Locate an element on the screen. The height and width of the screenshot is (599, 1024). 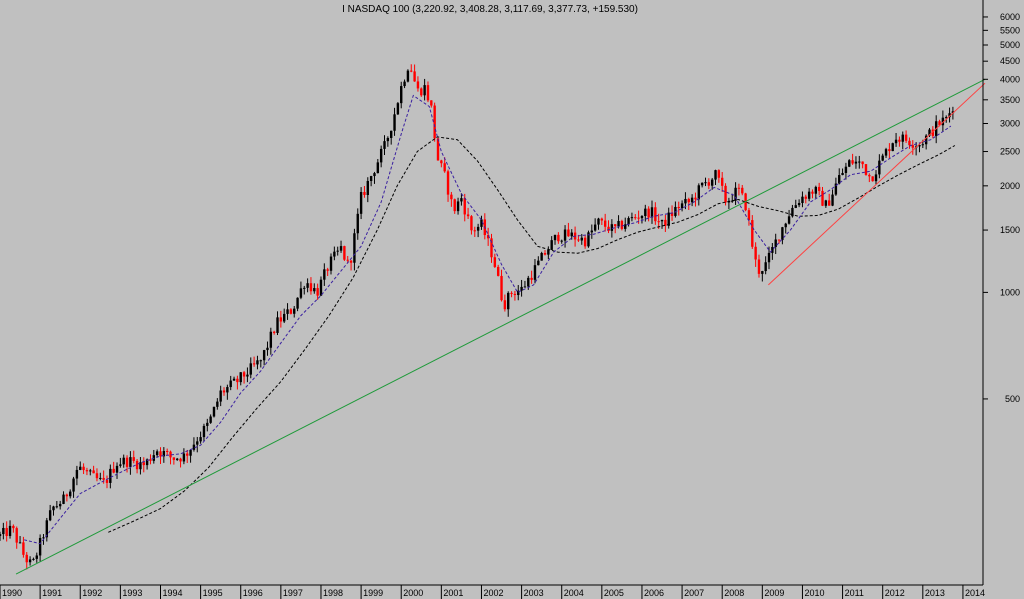
y-tick-label: 1500 is located at coordinates (1010, 230).